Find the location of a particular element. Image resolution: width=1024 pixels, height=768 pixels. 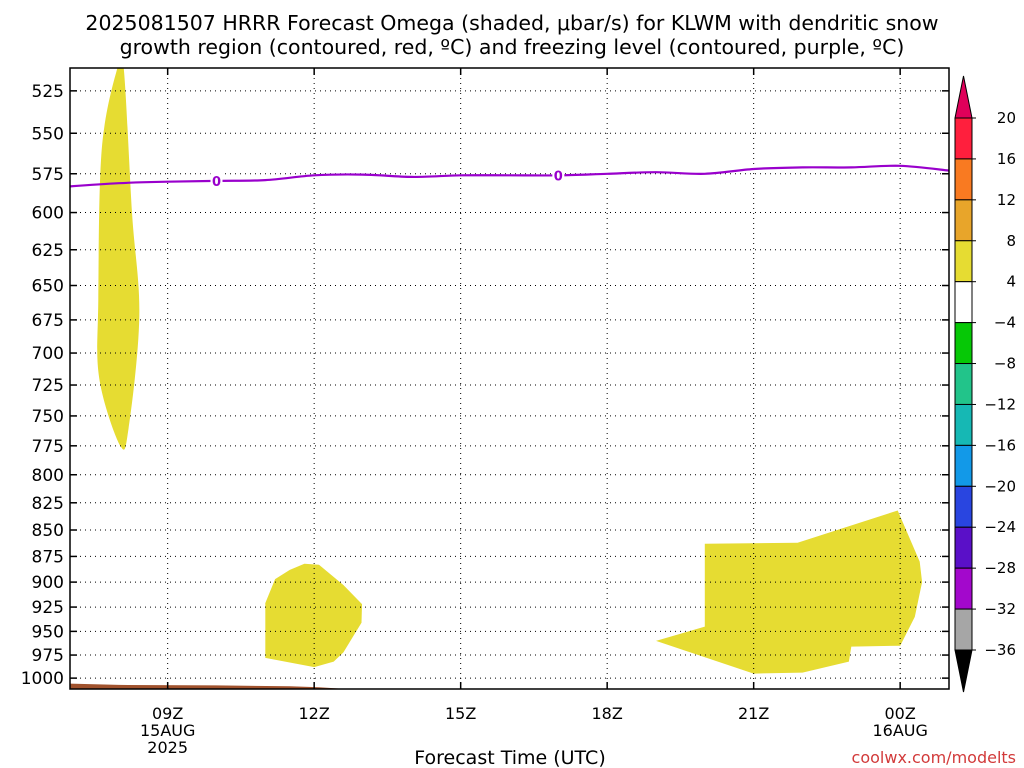

y-tick-label: 625 is located at coordinates (48, 251).